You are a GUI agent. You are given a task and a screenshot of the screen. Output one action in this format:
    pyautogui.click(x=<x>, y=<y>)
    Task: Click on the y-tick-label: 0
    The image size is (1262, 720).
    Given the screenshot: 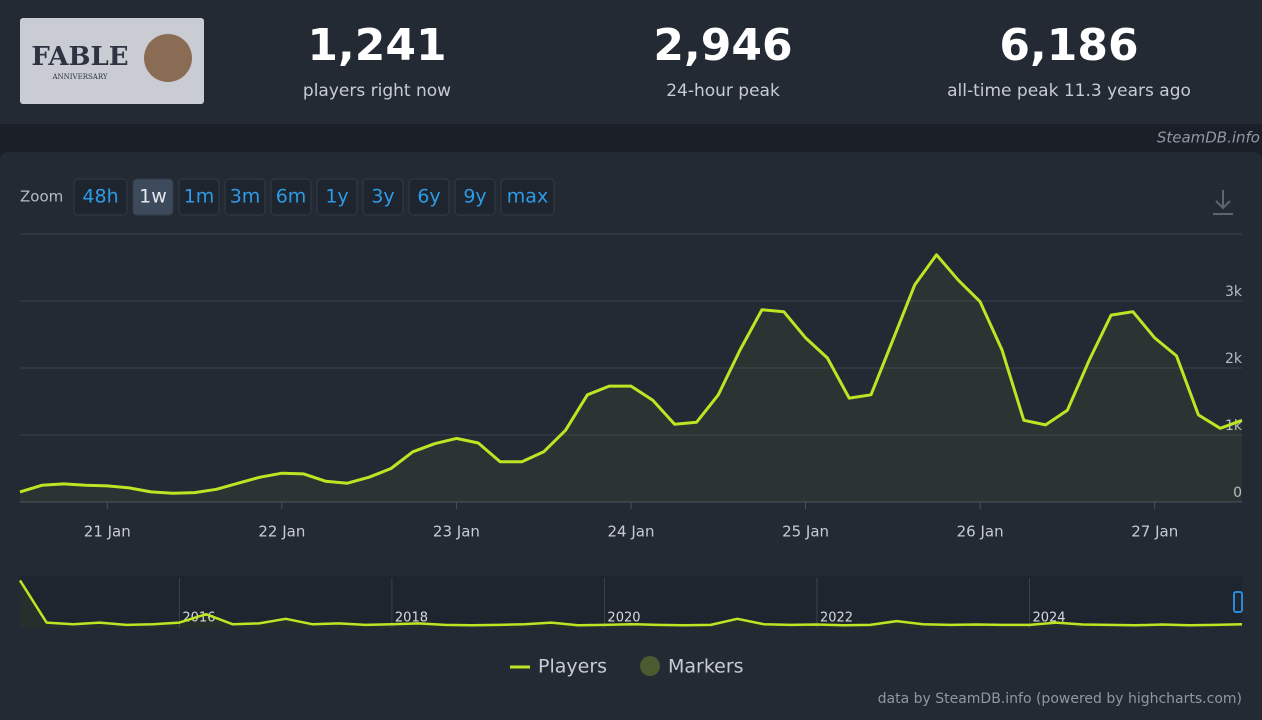 What is the action you would take?
    pyautogui.click(x=1237, y=493)
    